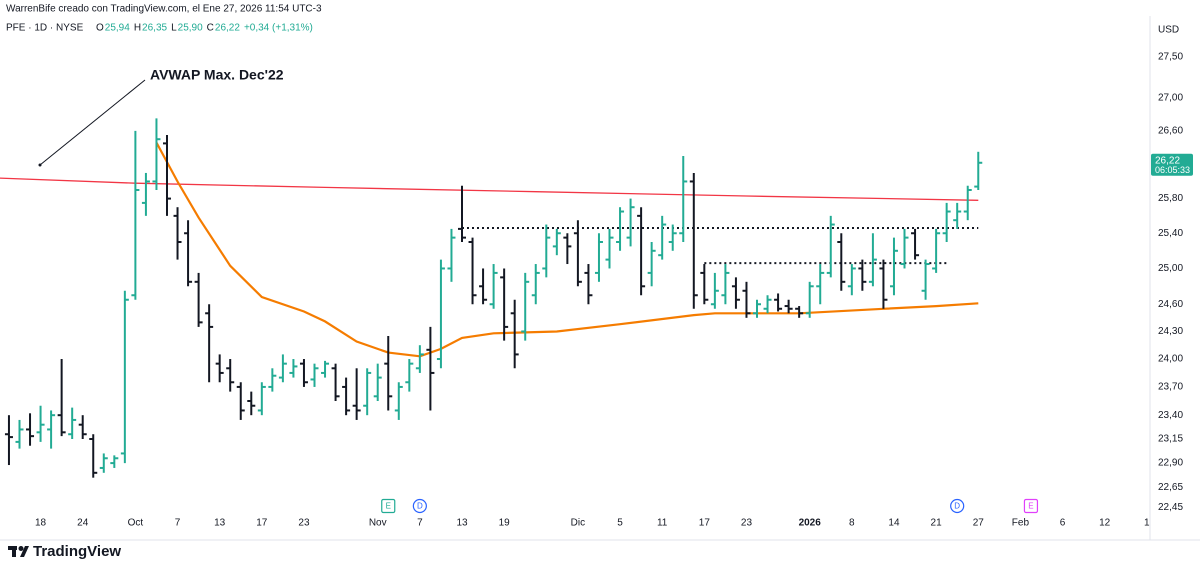  What do you see at coordinates (979, 523) in the screenshot?
I see `x-tick-label: 27` at bounding box center [979, 523].